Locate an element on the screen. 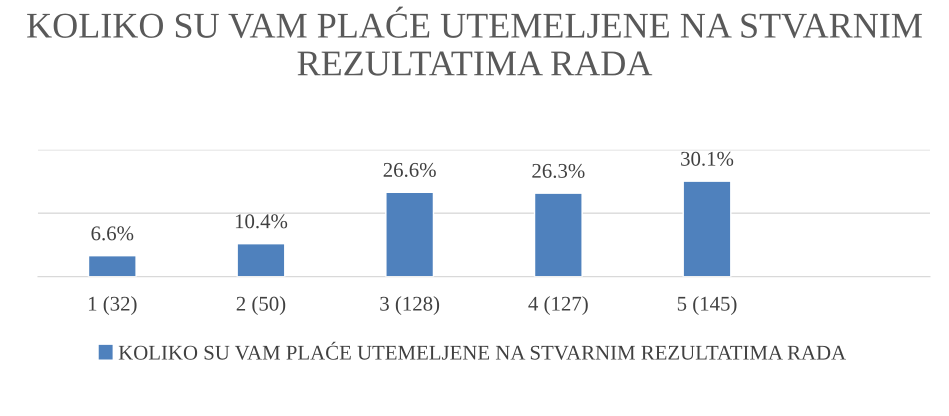  data-label: 26.6% is located at coordinates (410, 170).